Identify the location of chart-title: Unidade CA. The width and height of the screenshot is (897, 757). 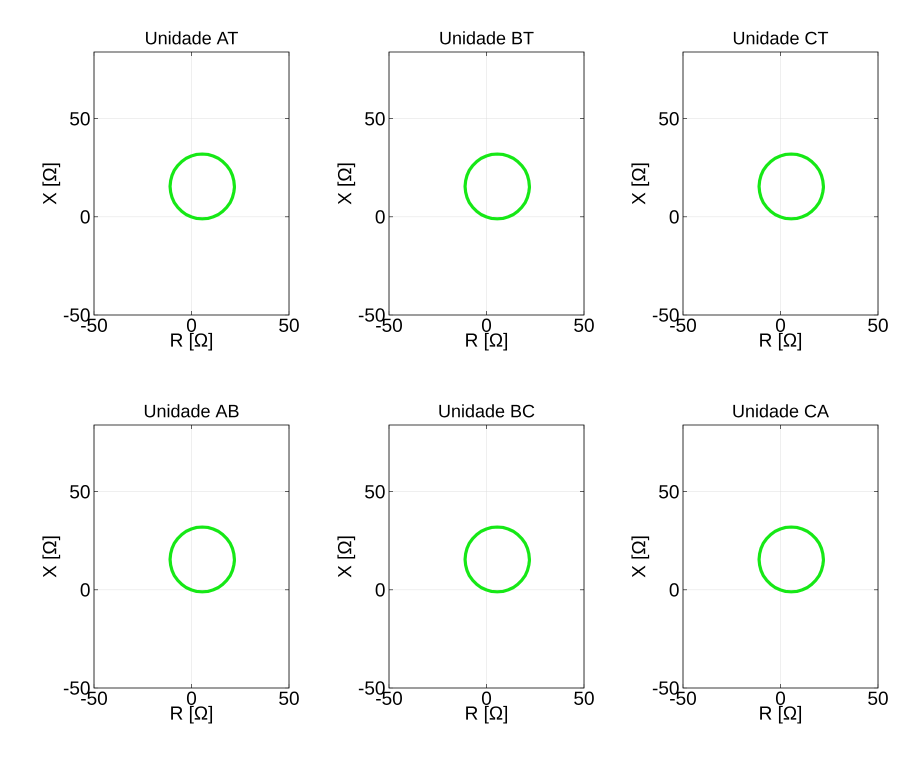
(781, 411).